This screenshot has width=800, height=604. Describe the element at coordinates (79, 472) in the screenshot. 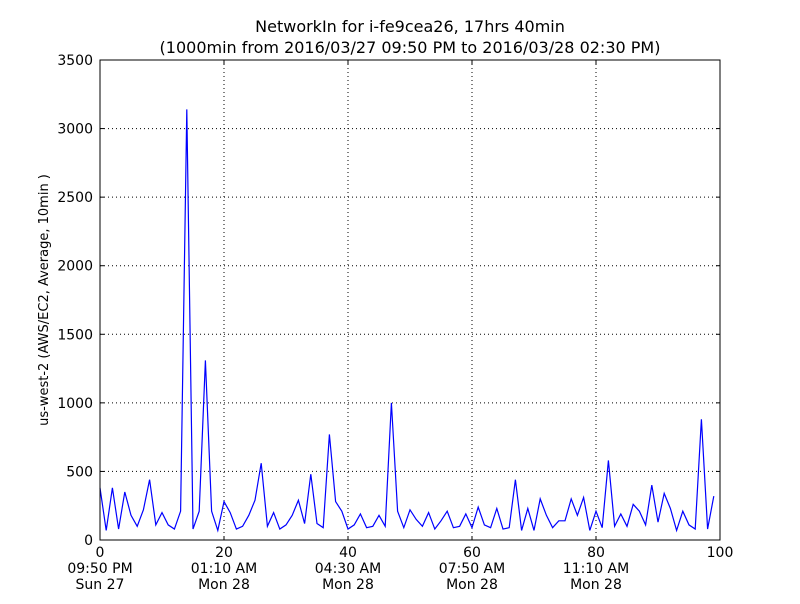

I see `y-tick-label: 500` at that location.